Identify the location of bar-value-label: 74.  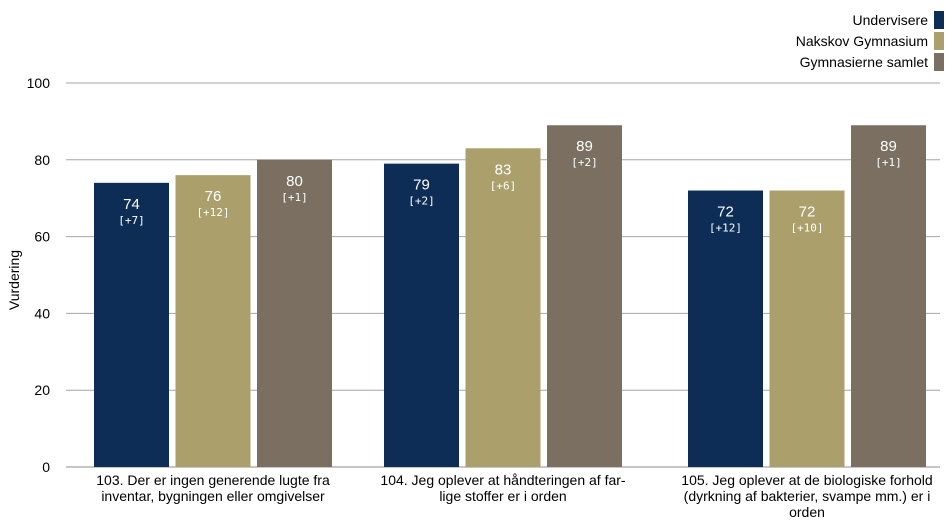
(131, 204).